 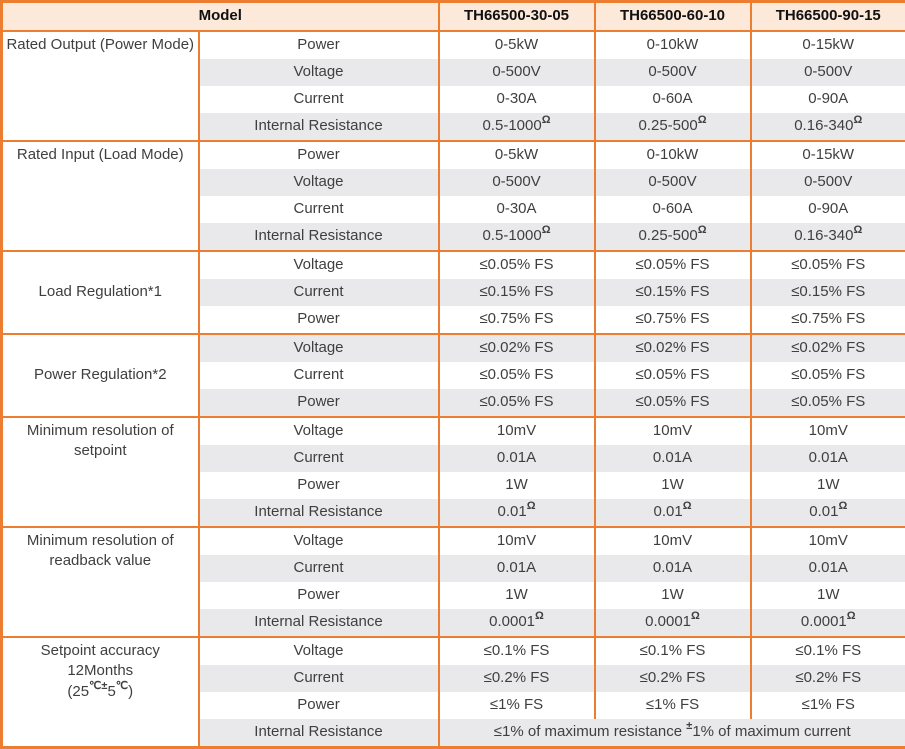 I want to click on group-label: Rated Output (Power Mode), so click(x=100, y=44).